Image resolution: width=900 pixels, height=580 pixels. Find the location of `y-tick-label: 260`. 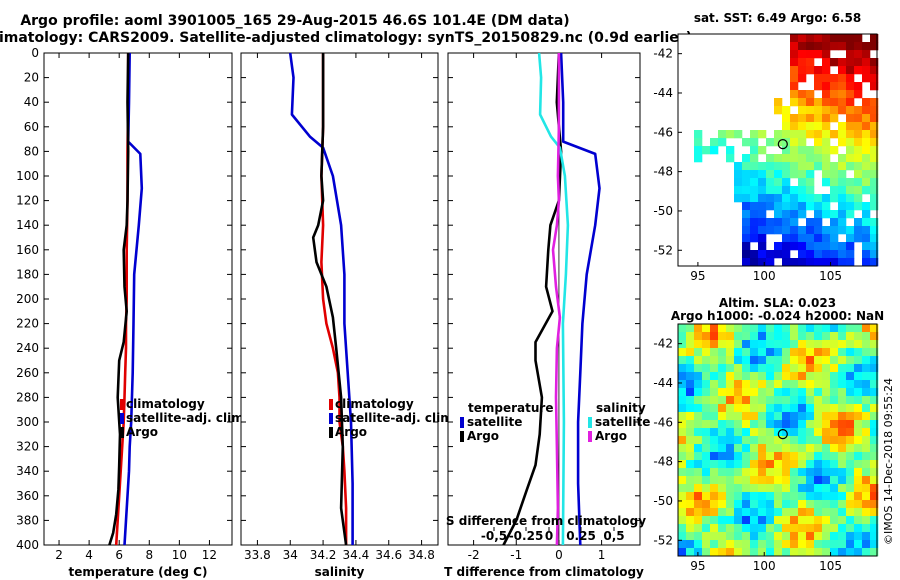

y-tick-label: 260 is located at coordinates (27, 373).